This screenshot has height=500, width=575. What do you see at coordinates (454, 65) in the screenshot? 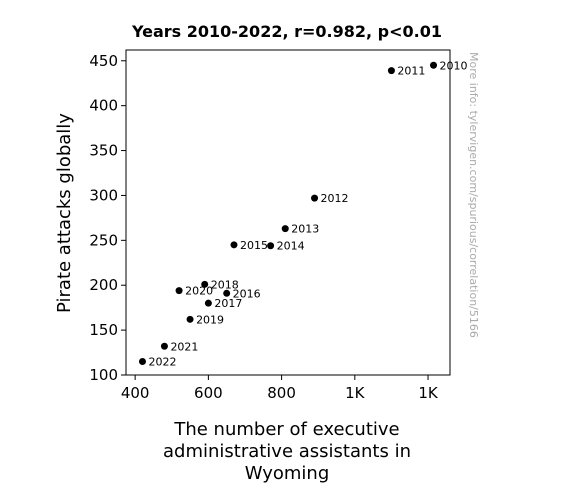
I see `data-point-label: 2010` at bounding box center [454, 65].